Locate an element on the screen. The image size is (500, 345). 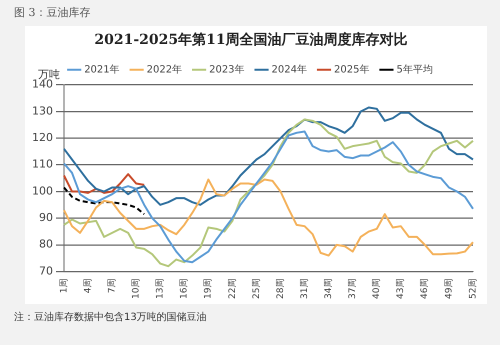
x-tick-label: 4周 is located at coordinates (88, 286).